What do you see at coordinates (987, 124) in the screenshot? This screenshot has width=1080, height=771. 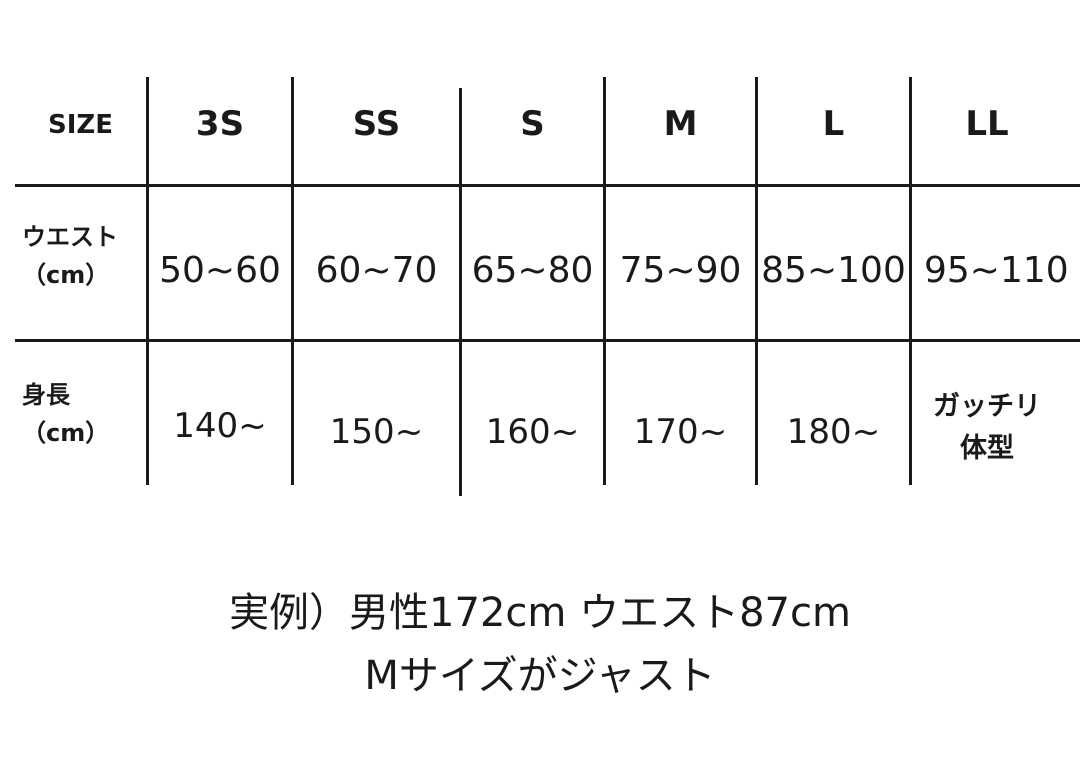 I see `size-ll: LL` at bounding box center [987, 124].